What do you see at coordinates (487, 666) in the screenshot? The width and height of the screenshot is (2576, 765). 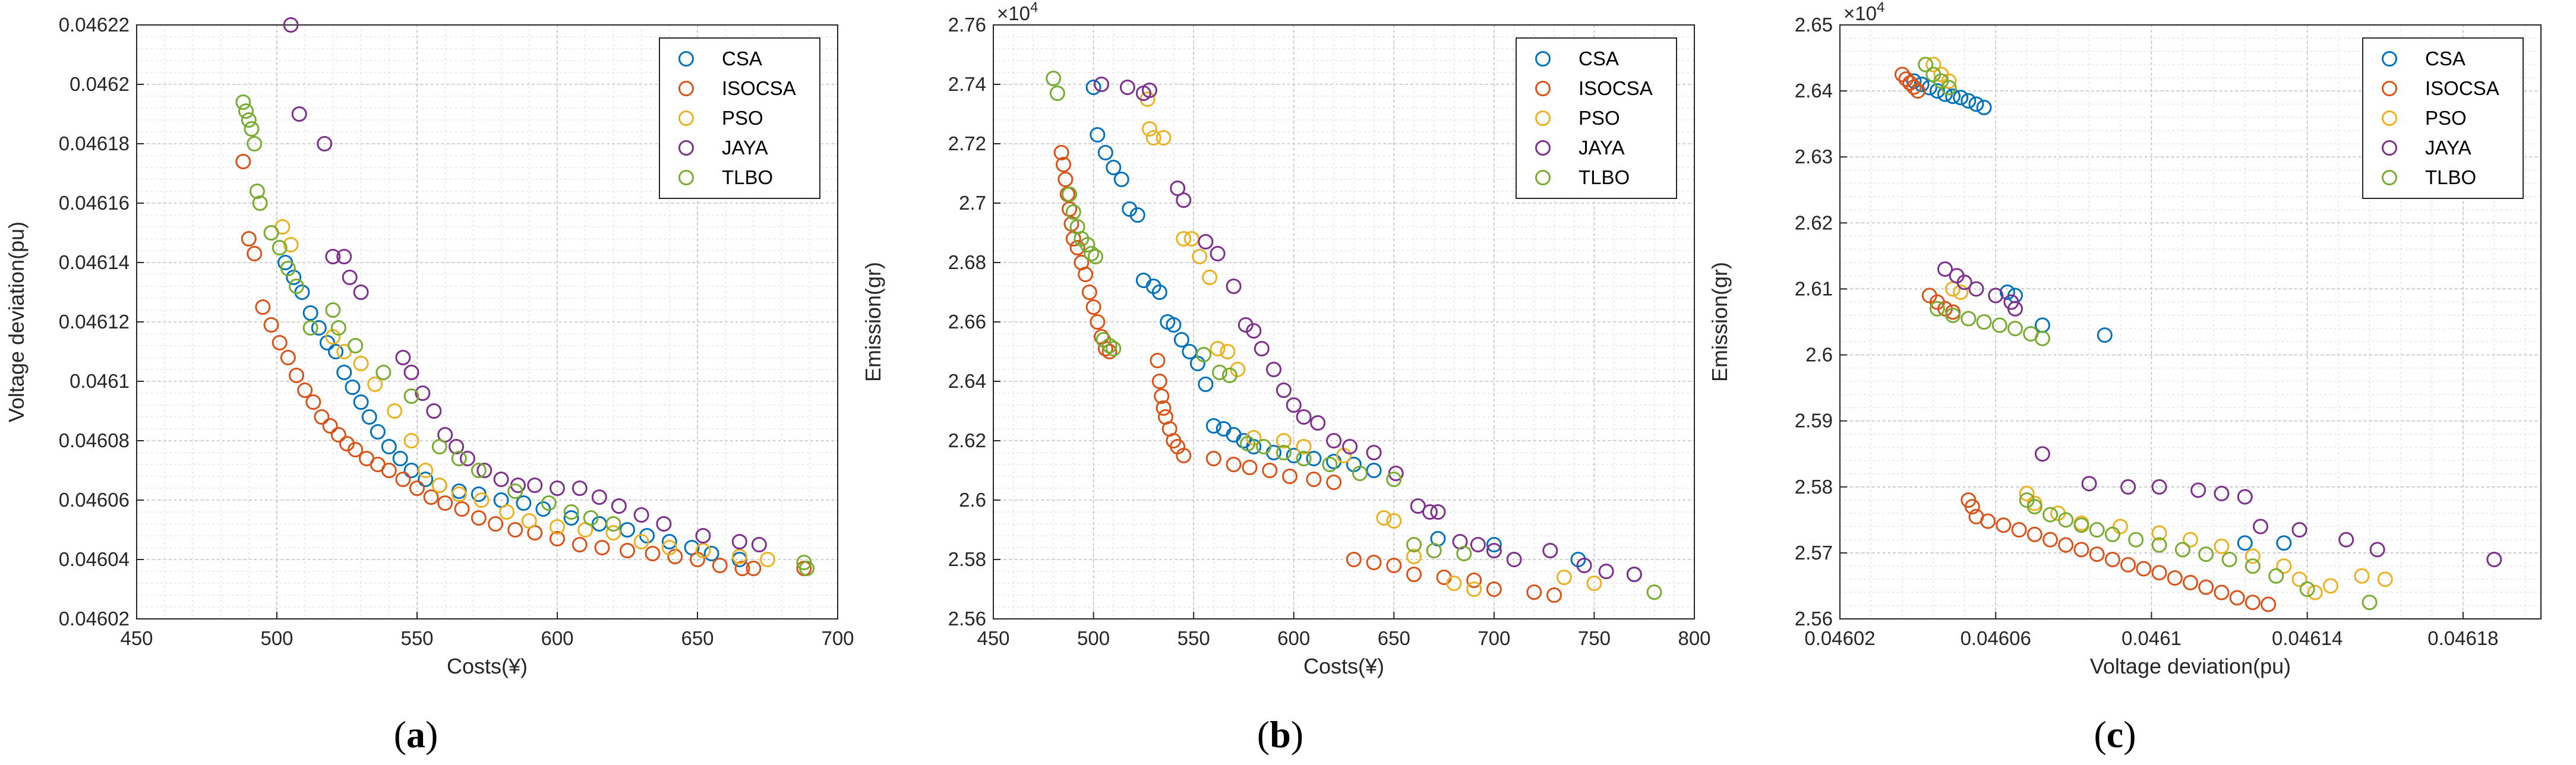 I see `x-axis-label: Costs(¥)` at bounding box center [487, 666].